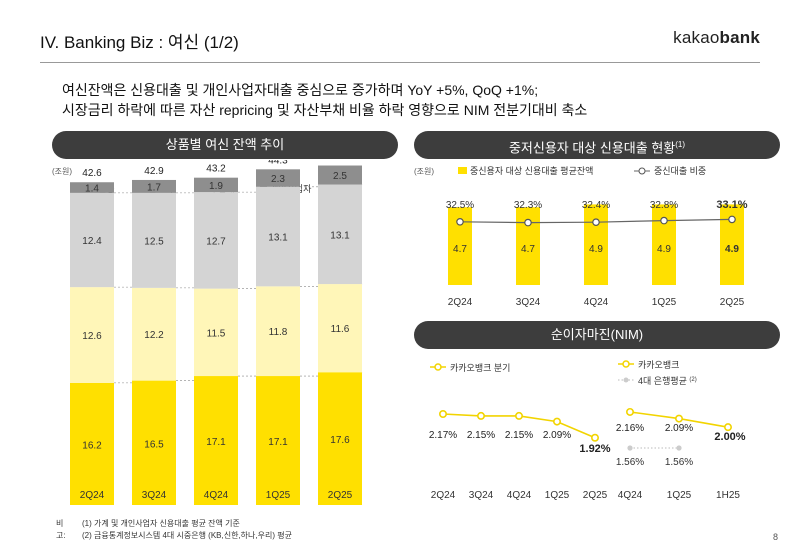 The width and height of the screenshot is (800, 552). What do you see at coordinates (775, 537) in the screenshot?
I see `page-number: 8` at bounding box center [775, 537].